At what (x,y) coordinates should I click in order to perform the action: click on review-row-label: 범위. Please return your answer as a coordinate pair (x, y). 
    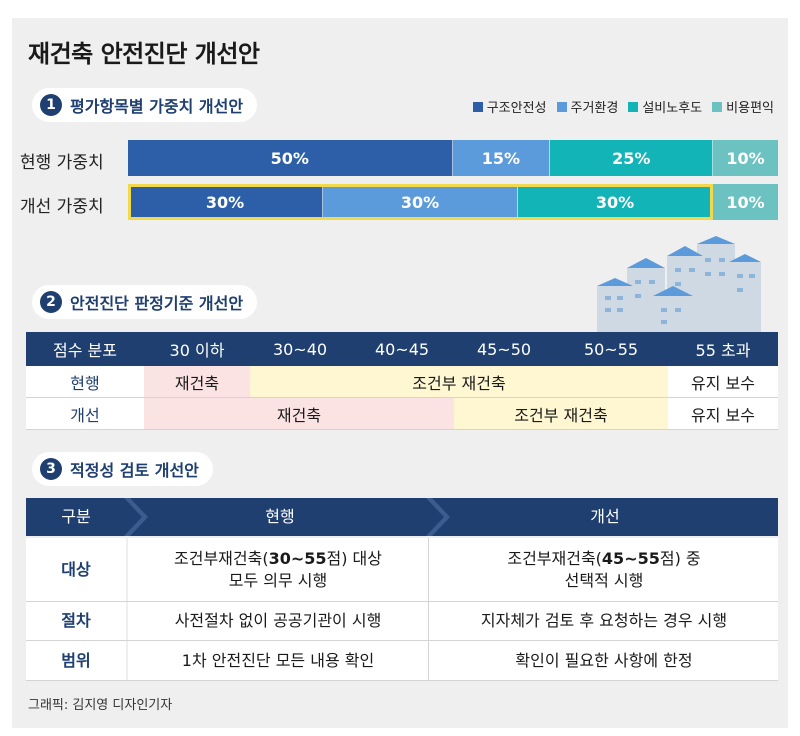
    Looking at the image, I should click on (76, 660).